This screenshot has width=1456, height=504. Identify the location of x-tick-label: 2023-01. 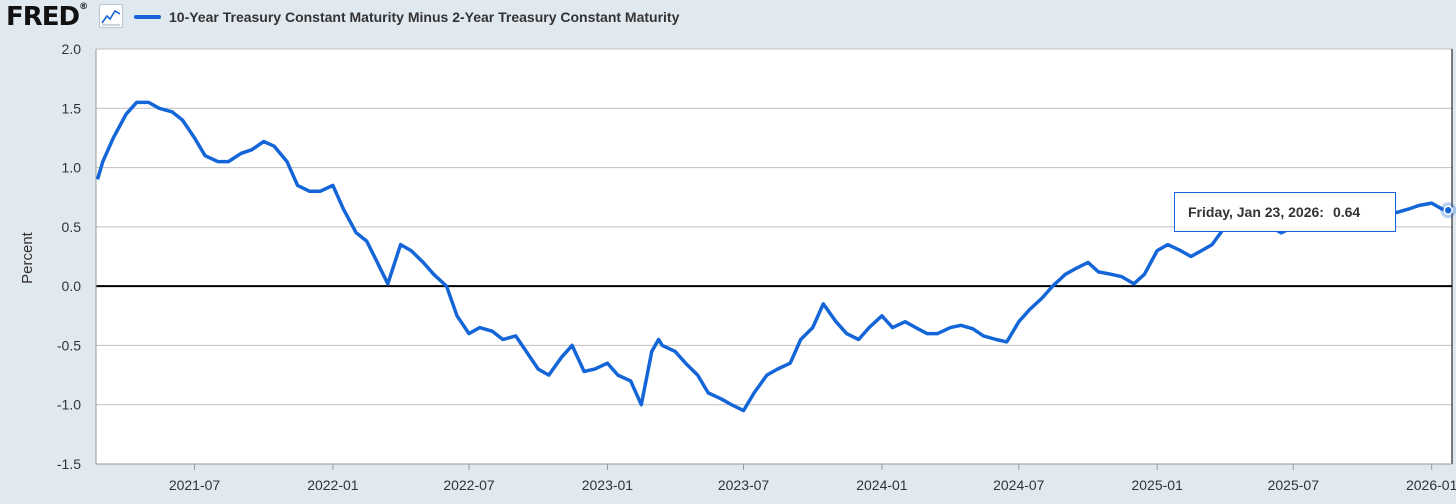
(608, 485).